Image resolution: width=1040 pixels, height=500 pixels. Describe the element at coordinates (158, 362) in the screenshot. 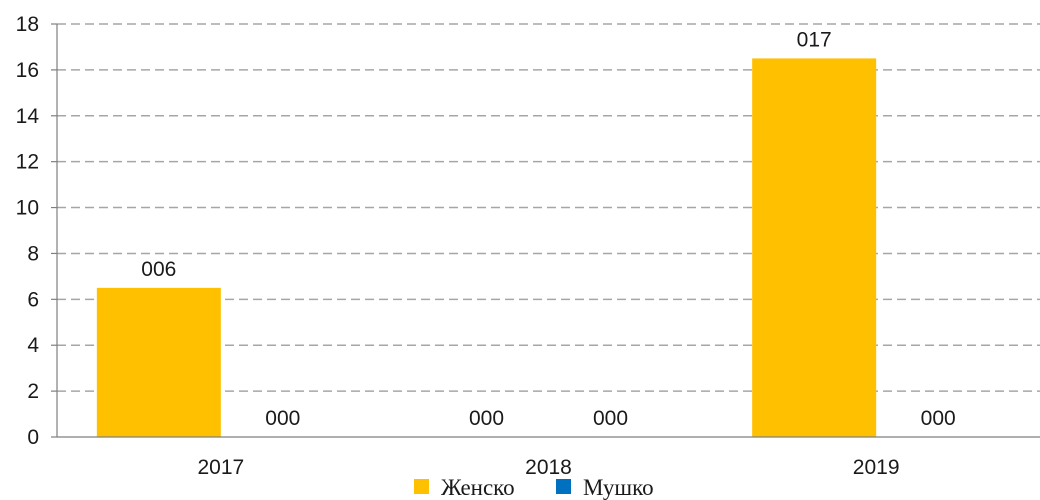

I see `bar-Женско-2017` at that location.